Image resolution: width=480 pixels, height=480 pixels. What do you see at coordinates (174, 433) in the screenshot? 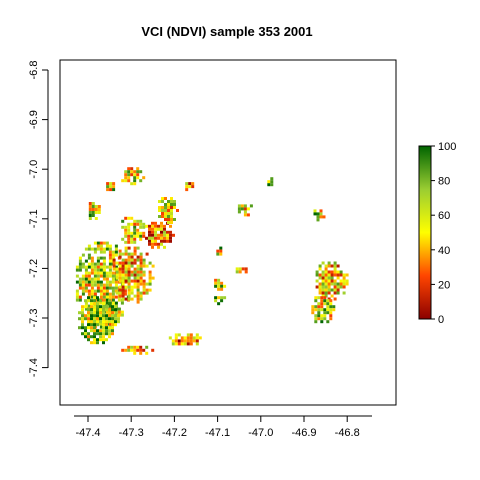
I see `x-tick-label: -47.2` at bounding box center [174, 433].